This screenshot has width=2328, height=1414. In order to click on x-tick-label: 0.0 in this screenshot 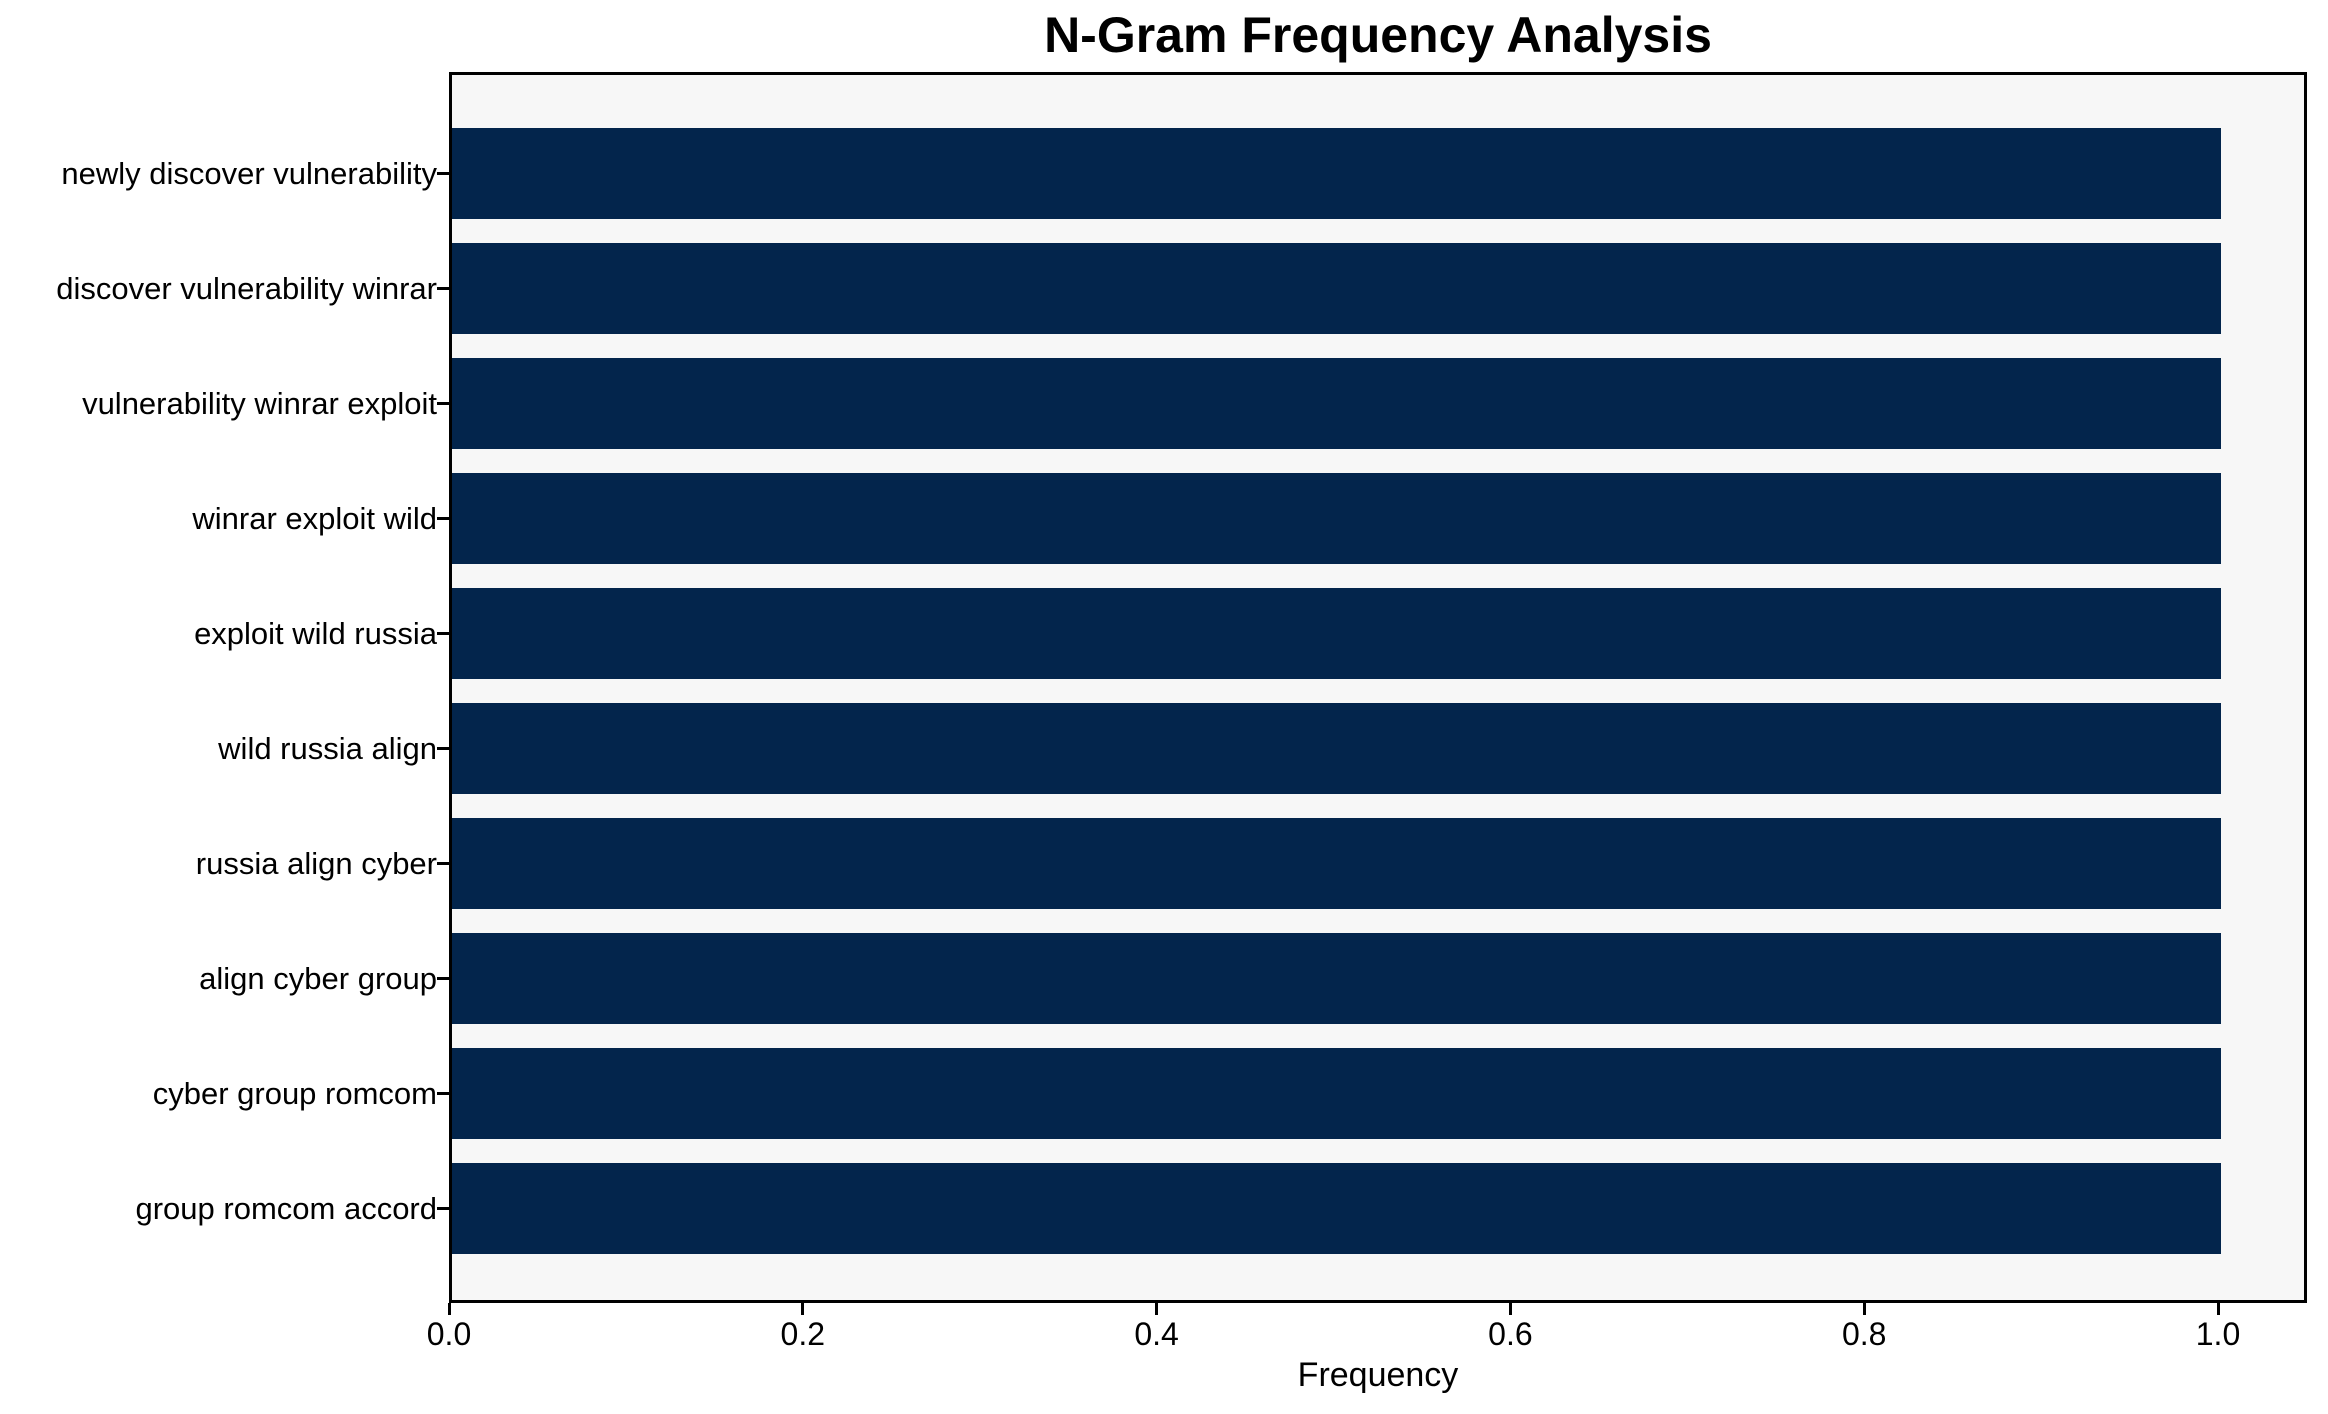, I will do `click(449, 1334)`.